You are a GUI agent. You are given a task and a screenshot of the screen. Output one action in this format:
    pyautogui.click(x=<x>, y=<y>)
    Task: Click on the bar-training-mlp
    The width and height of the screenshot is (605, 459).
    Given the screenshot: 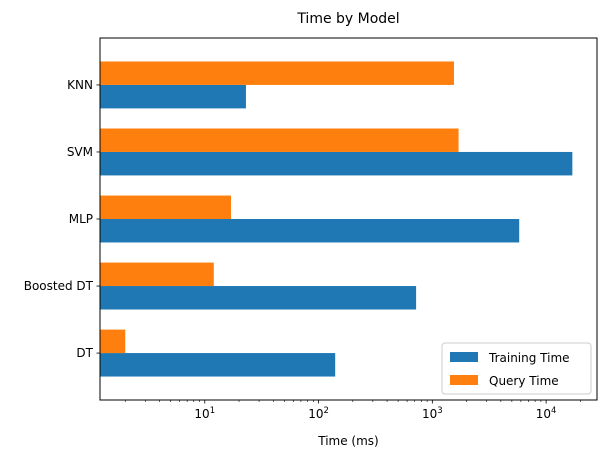 What is the action you would take?
    pyautogui.click(x=310, y=231)
    